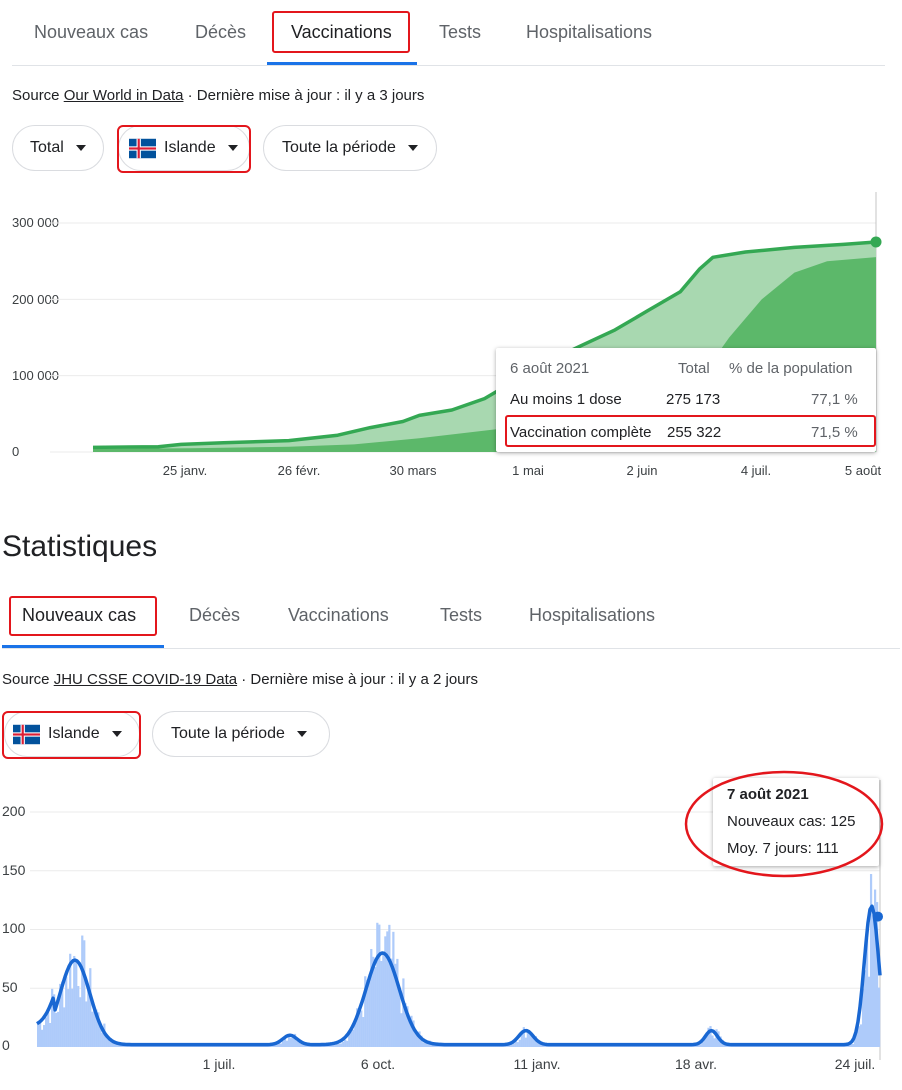  Describe the element at coordinates (694, 432) in the screenshot. I see `tooltip-row-total: 255 322` at that location.